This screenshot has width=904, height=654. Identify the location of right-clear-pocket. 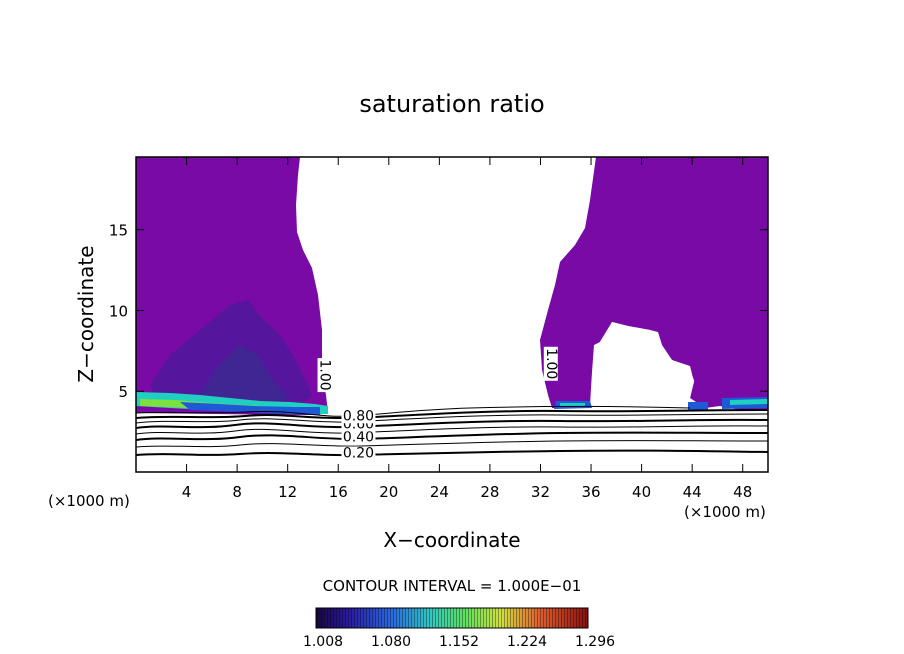
(644, 367).